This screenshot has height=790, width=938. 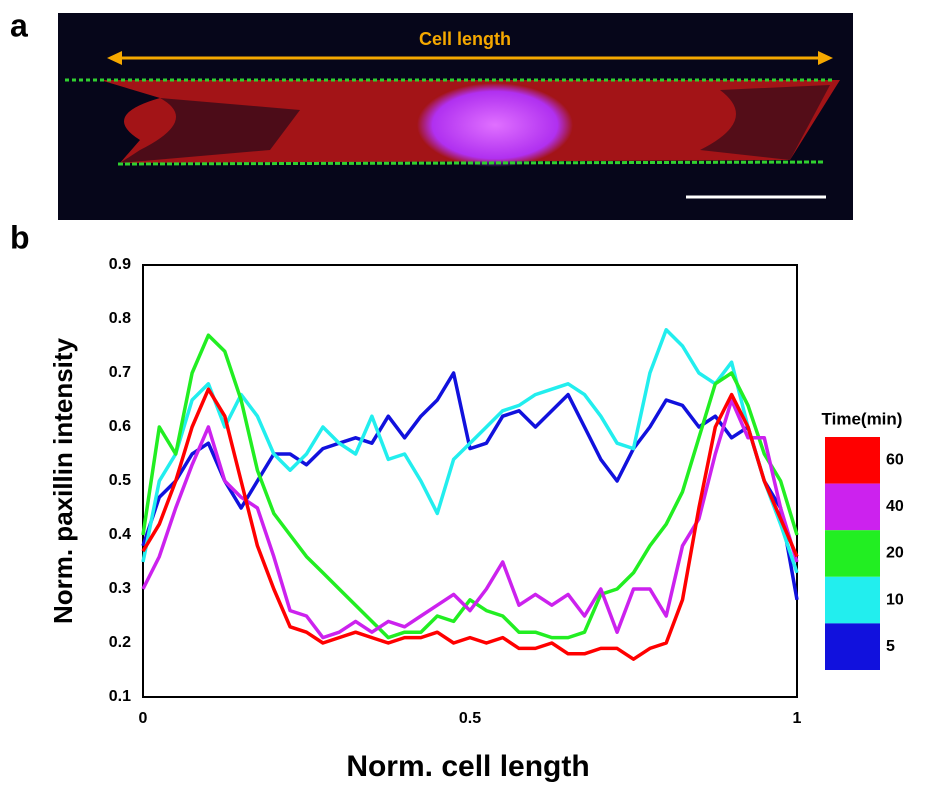 What do you see at coordinates (470, 718) in the screenshot?
I see `x-tick-label: 0.5` at bounding box center [470, 718].